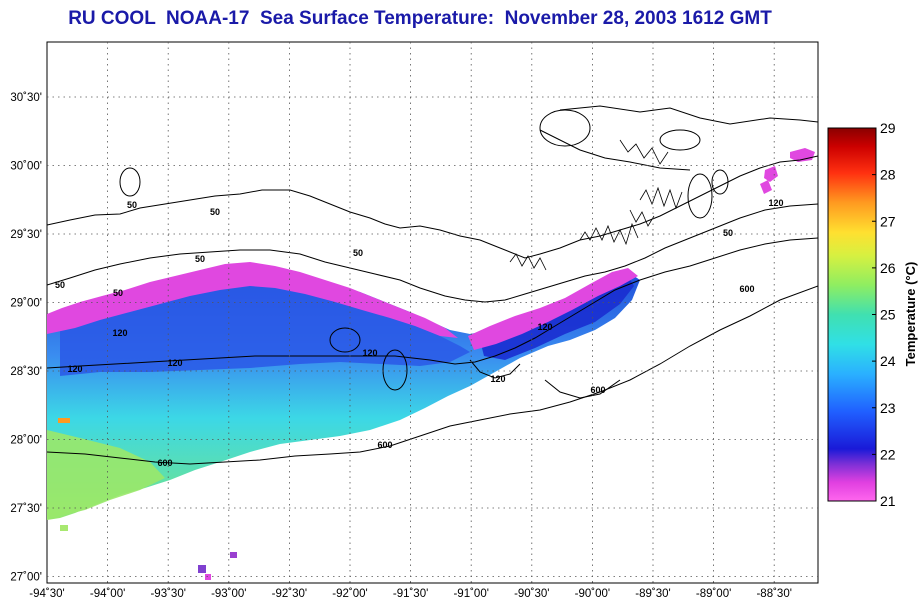  I want to click on x-tick-label: -94˚30', so click(46, 594).